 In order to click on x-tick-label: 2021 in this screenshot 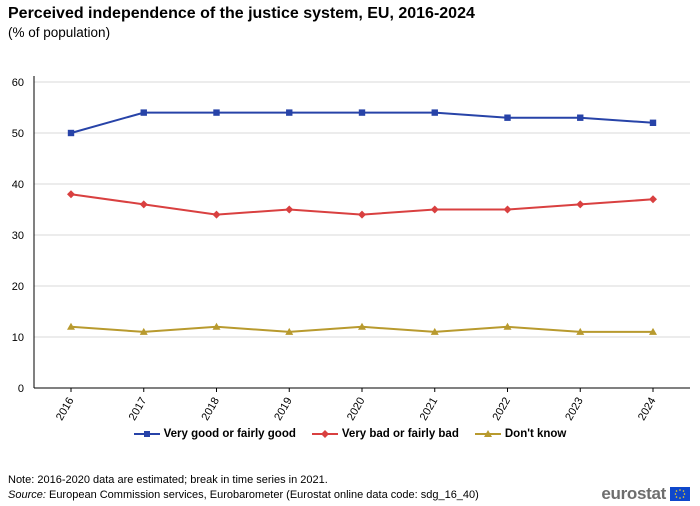, I will do `click(429, 409)`.